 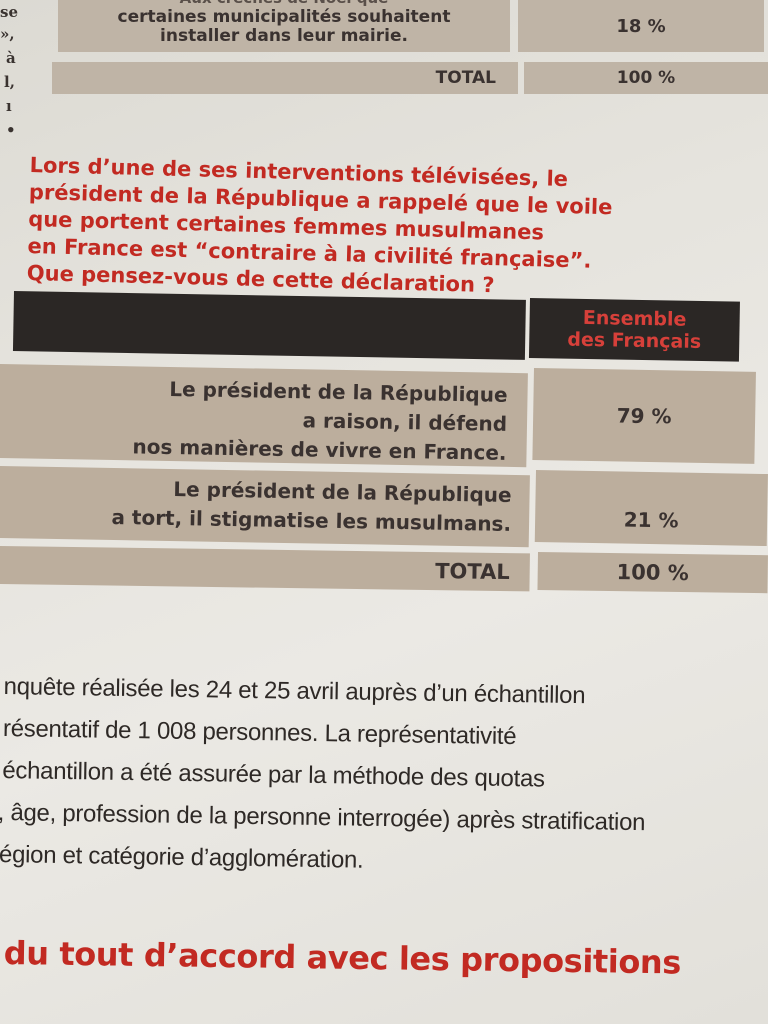 I want to click on margin-fragment: ı, so click(x=9, y=106).